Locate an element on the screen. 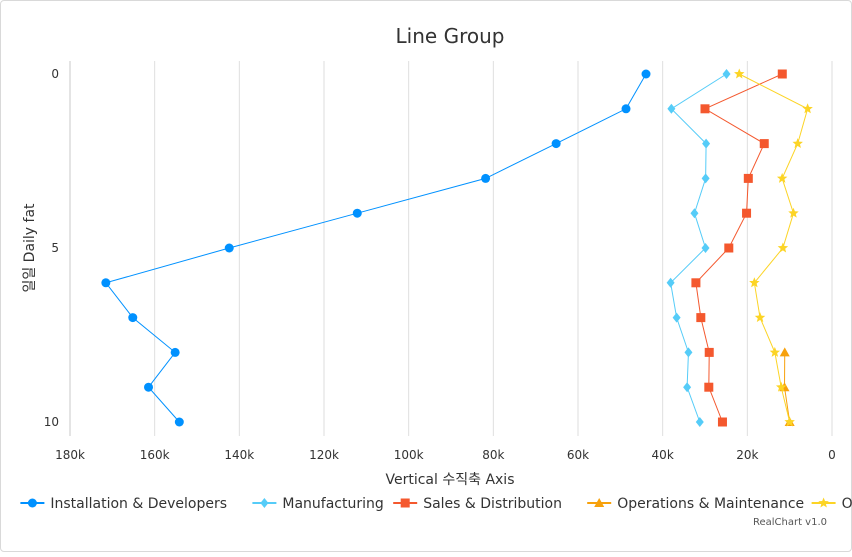 Image resolution: width=852 pixels, height=557 pixels. x-axis-ticks: 180k 160k 140k 120k 100k 80k 60k 40k 20k 0 is located at coordinates (445, 455).